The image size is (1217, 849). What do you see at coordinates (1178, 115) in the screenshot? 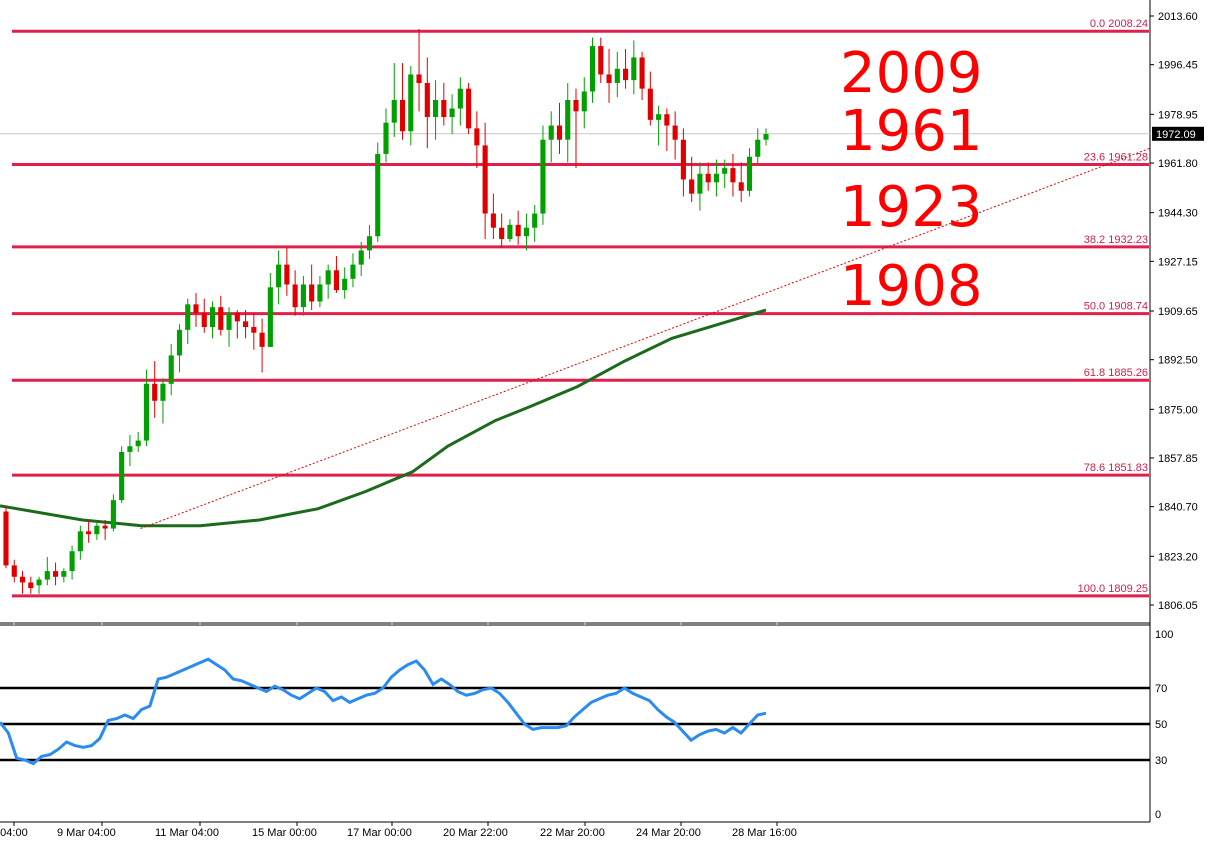
I see `price-tick-label: 1978.95` at bounding box center [1178, 115].